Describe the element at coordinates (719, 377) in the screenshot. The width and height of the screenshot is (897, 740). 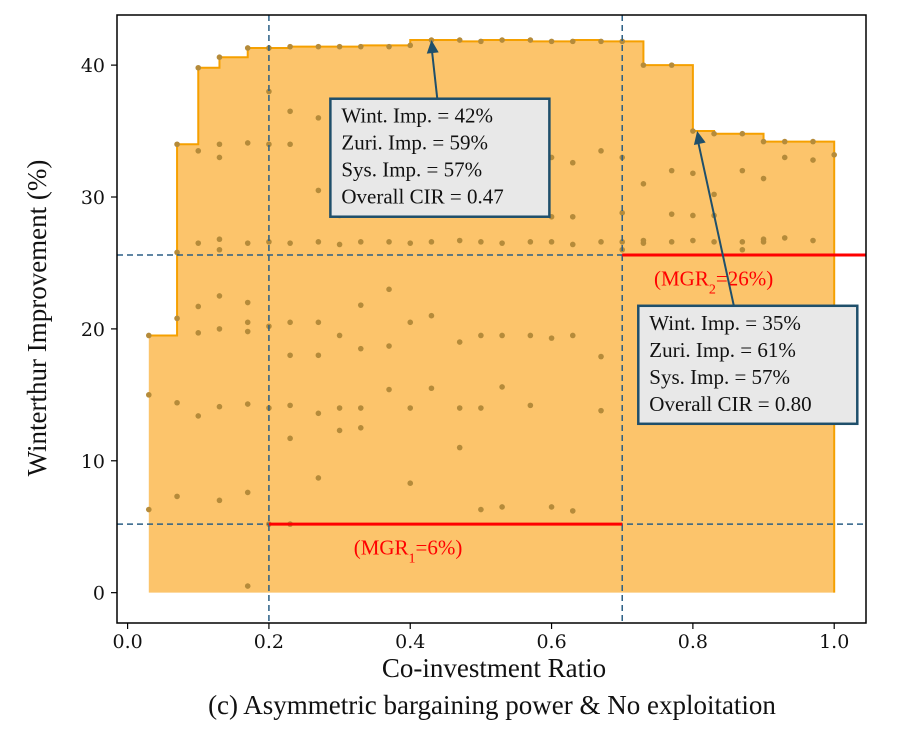
I see `annotation-right-line: Sys. Imp. = 57%` at that location.